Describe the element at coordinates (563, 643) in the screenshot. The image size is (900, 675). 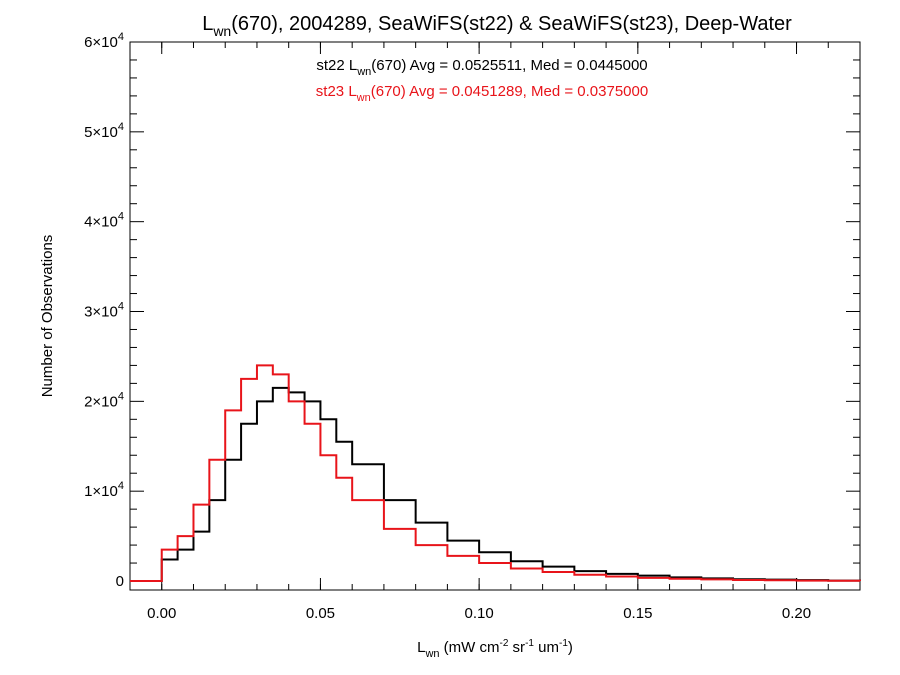
I see `xlabel-sup3: -1` at that location.